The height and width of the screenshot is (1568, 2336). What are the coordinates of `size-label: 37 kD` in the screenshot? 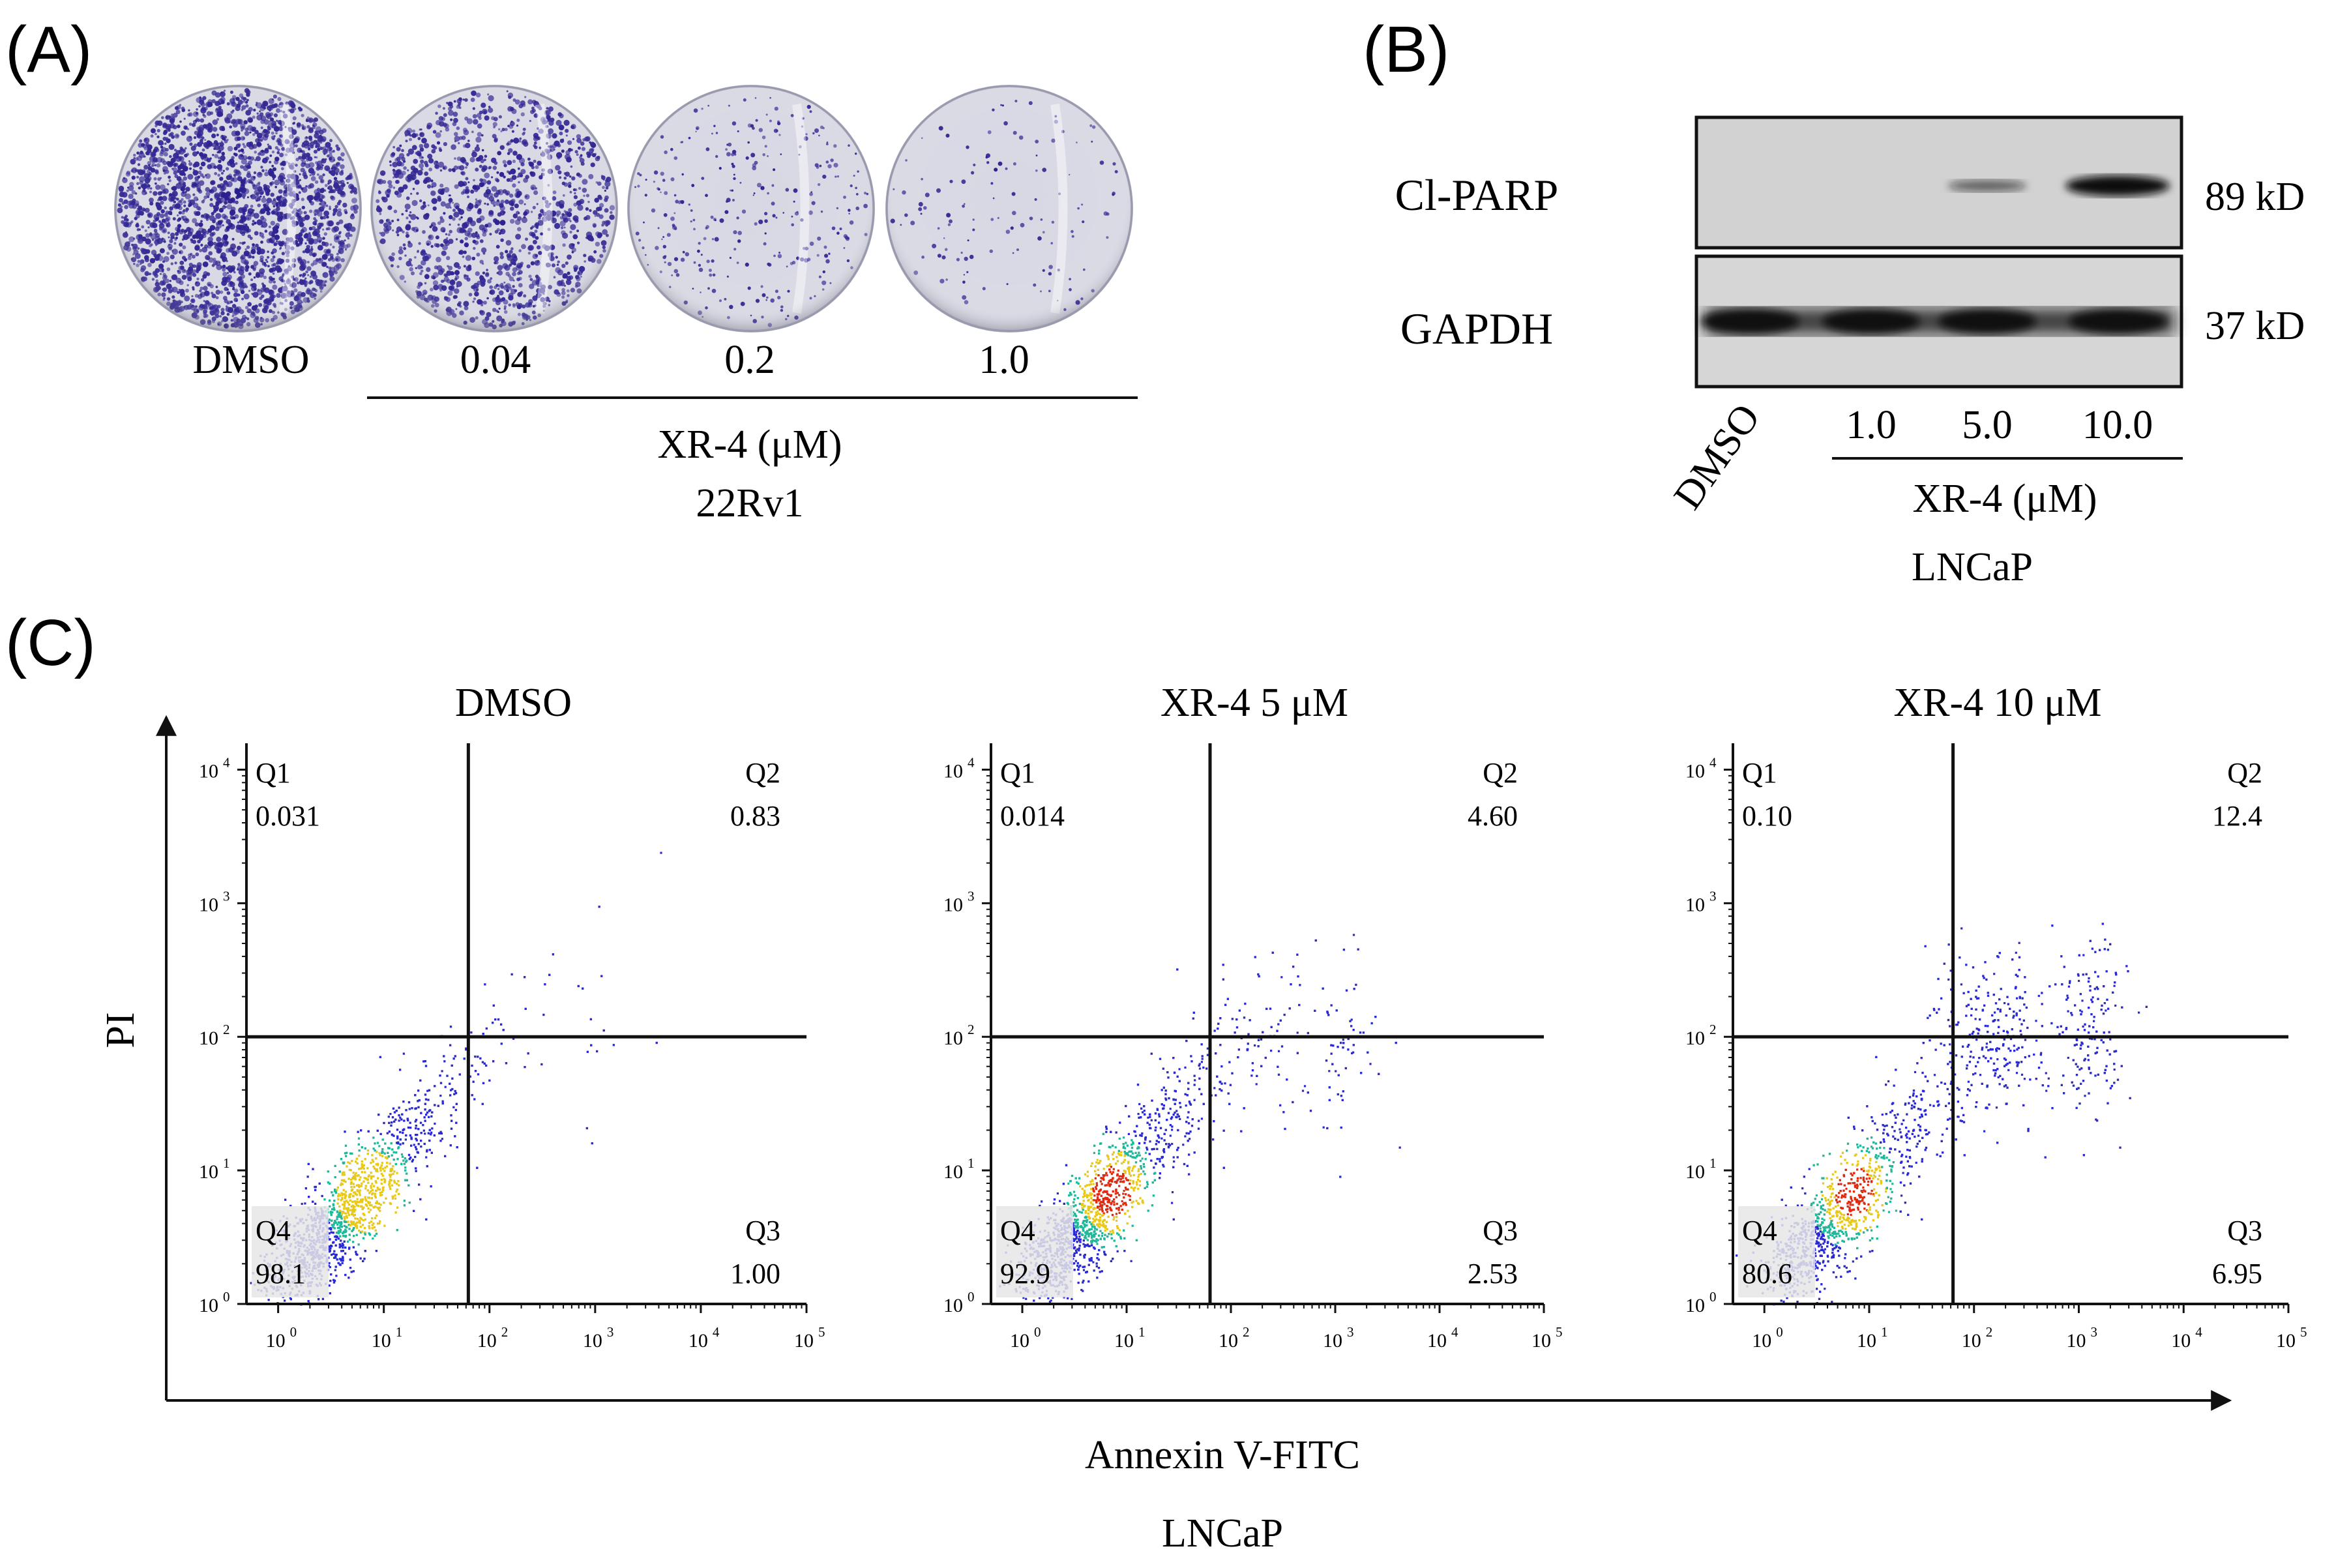 It's located at (2255, 326).